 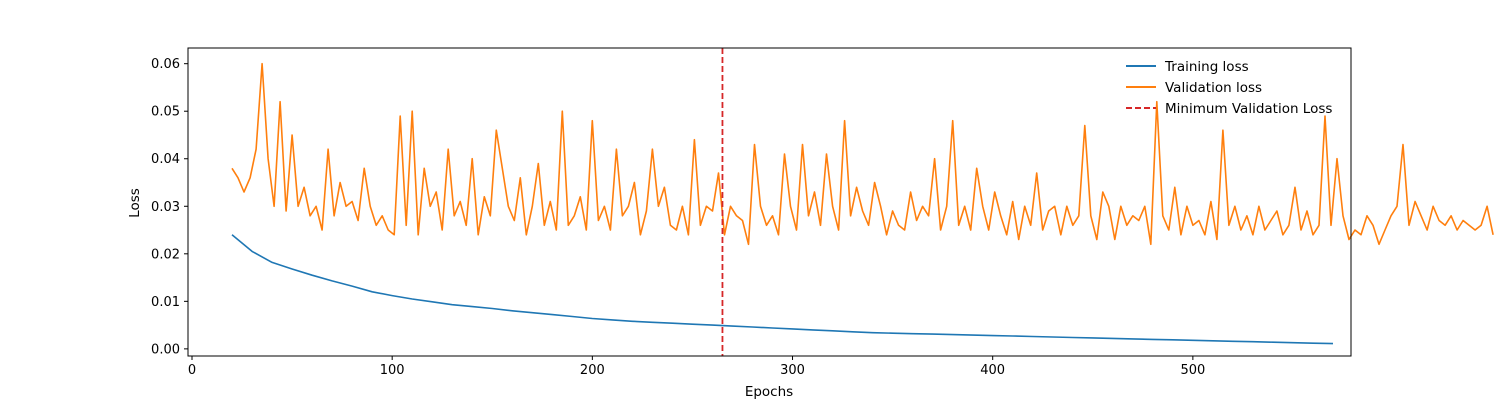 What do you see at coordinates (165, 159) in the screenshot?
I see `y-tick-label: 0.04` at bounding box center [165, 159].